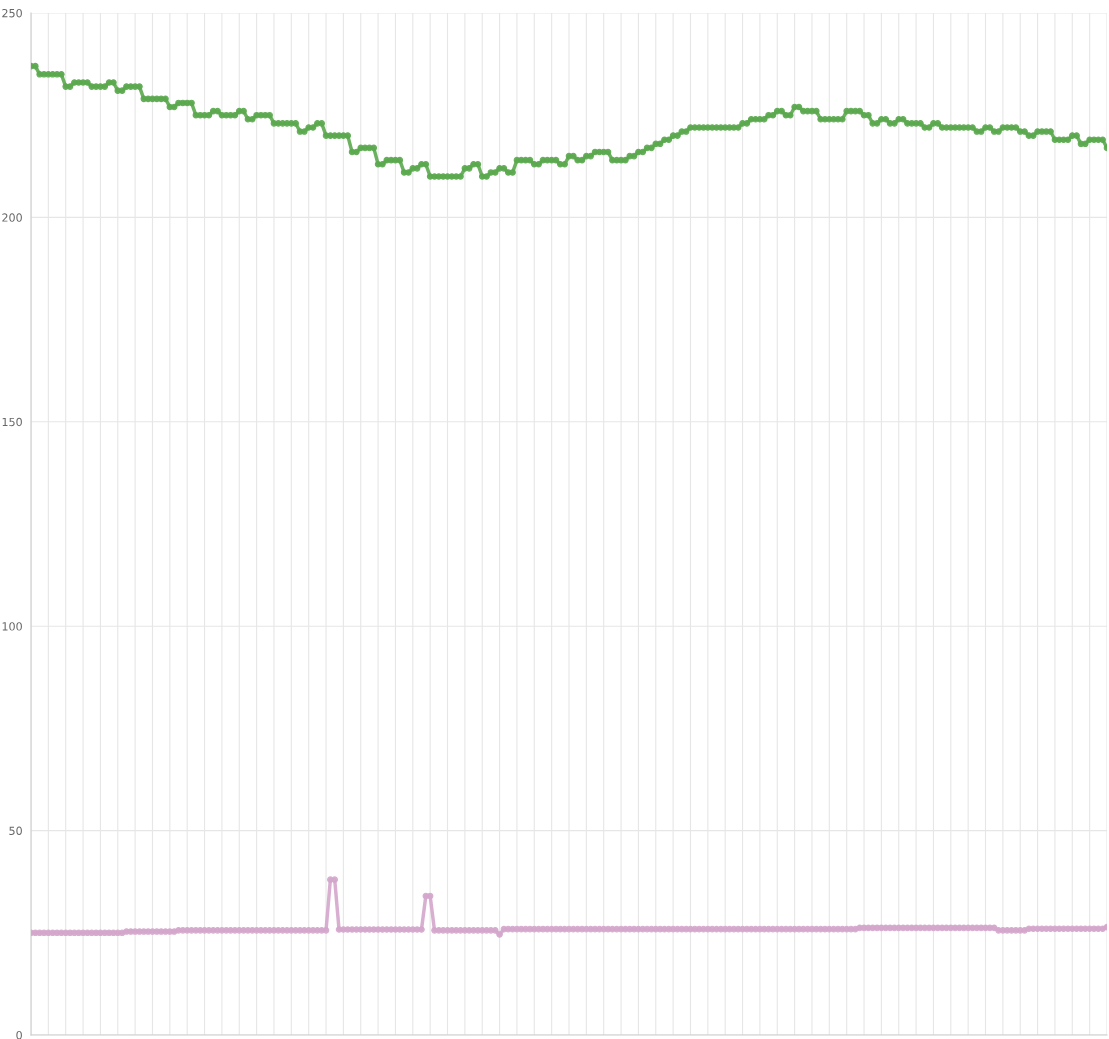 The width and height of the screenshot is (1109, 1039). I want to click on y-tick-label: 200, so click(12, 217).